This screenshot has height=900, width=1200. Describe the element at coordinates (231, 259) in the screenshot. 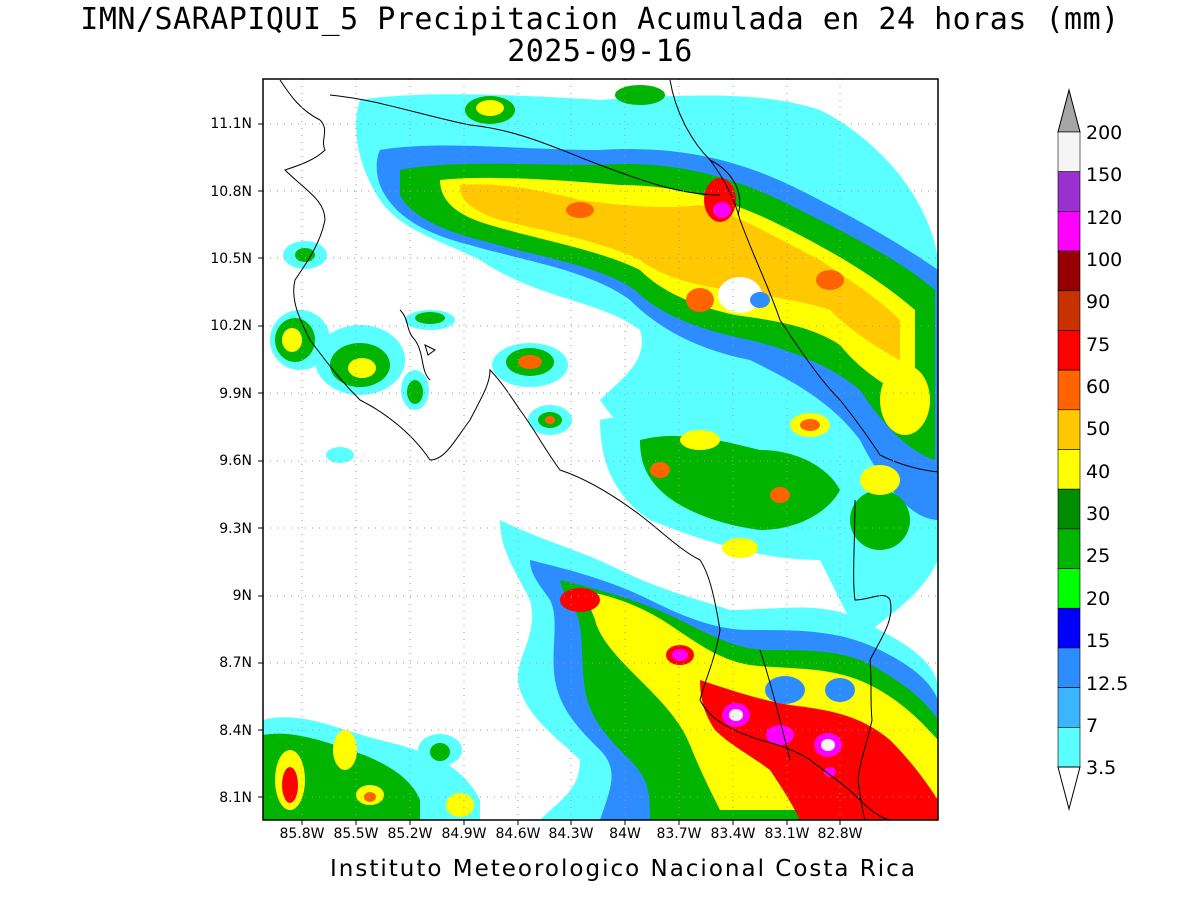

I see `lat-label: 10.5N` at that location.